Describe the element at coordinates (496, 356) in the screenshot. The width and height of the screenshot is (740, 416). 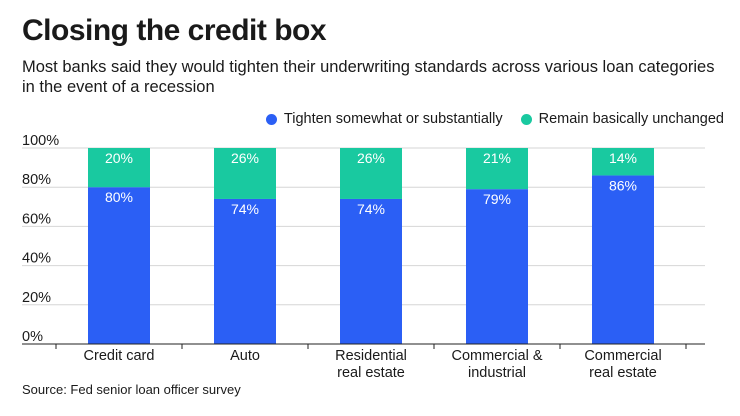
I see `x-tick-label-line: Commercial &` at that location.